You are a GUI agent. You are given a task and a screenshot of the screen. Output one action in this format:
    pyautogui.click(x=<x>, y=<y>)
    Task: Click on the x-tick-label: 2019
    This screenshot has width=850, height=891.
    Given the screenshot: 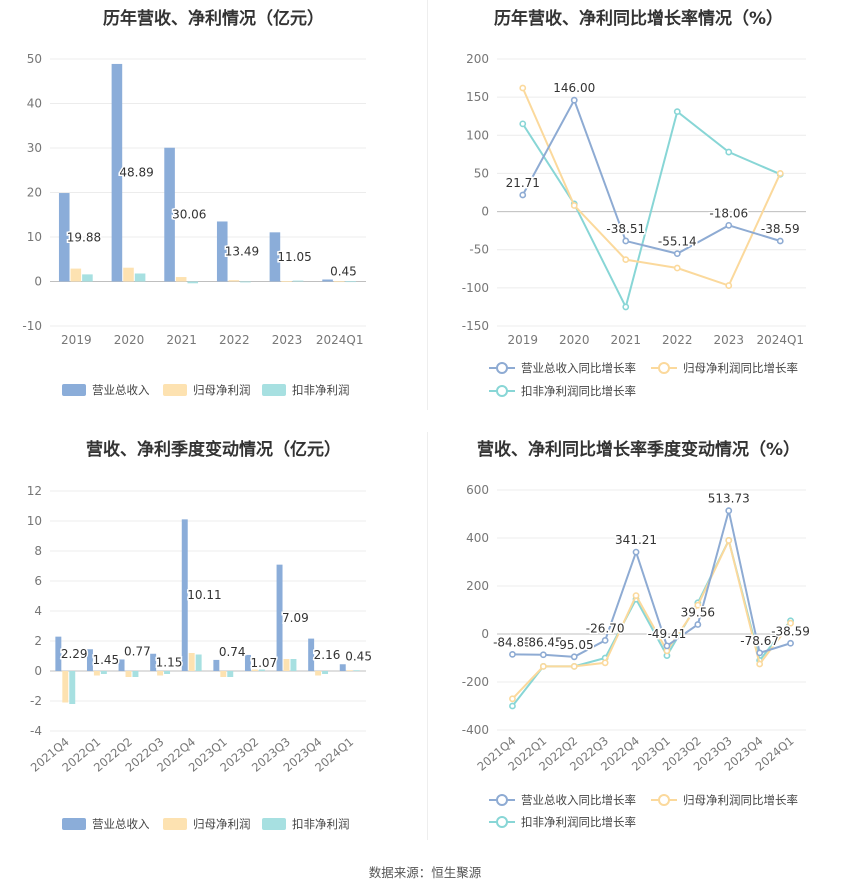 What is the action you would take?
    pyautogui.click(x=76, y=340)
    